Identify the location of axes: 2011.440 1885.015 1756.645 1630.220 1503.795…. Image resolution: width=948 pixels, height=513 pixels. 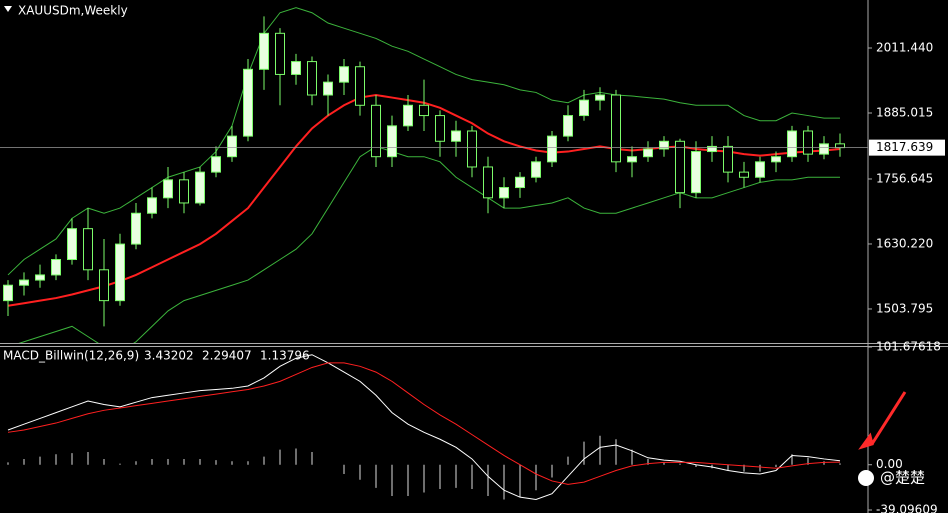
(906, 276).